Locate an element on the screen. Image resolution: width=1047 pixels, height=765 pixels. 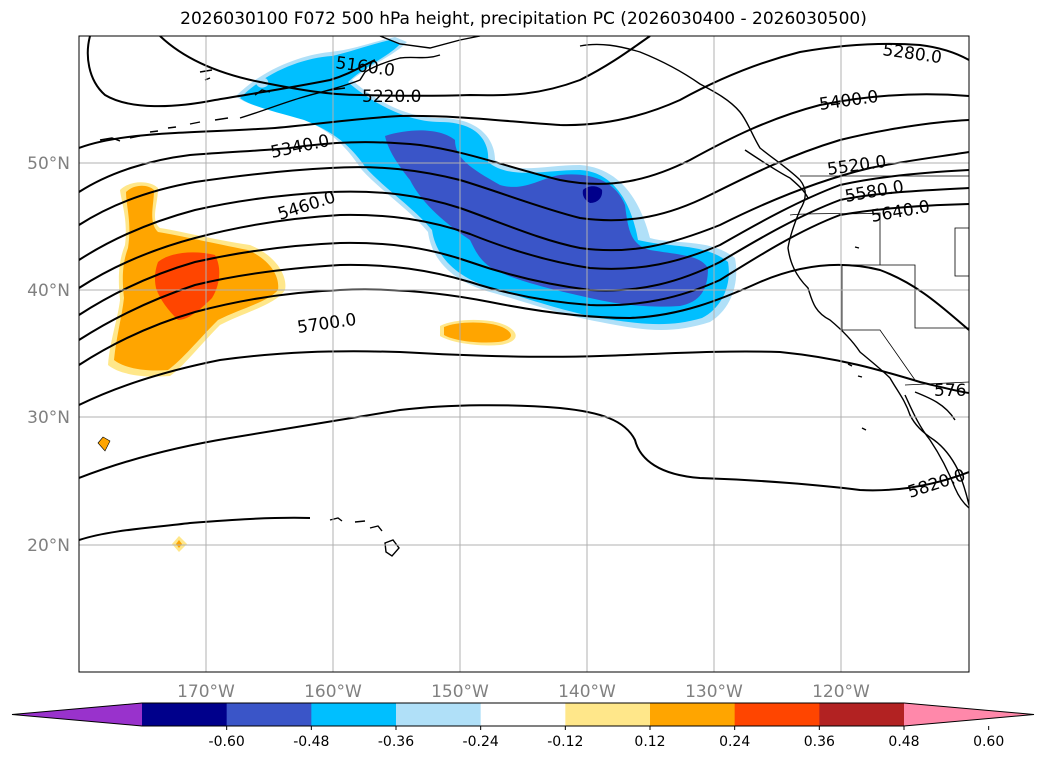
lat-label-40: 40°N is located at coordinates (48, 291).